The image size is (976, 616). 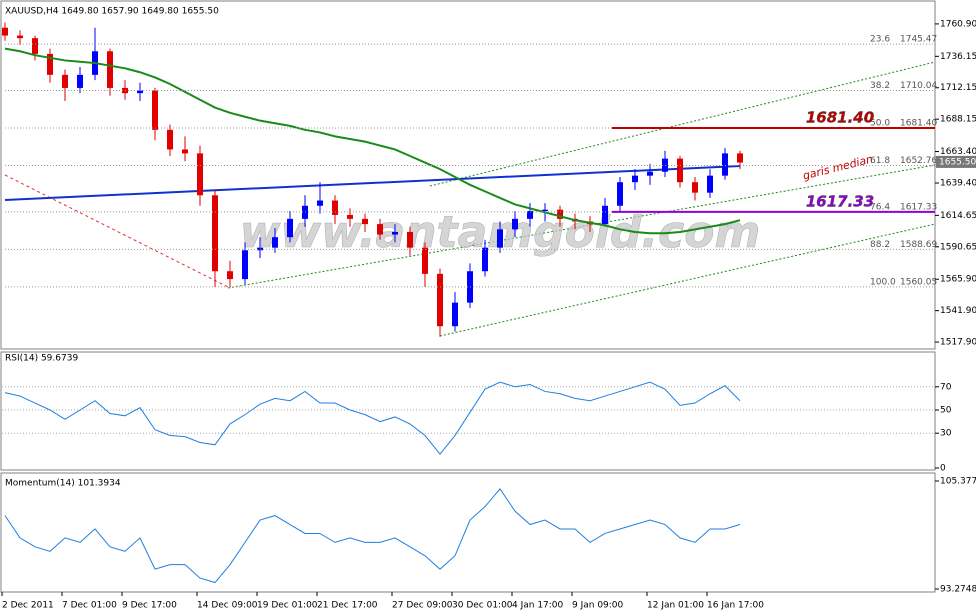 What do you see at coordinates (89, 606) in the screenshot?
I see `x-tick-label: 7 Dec 01:00` at bounding box center [89, 606].